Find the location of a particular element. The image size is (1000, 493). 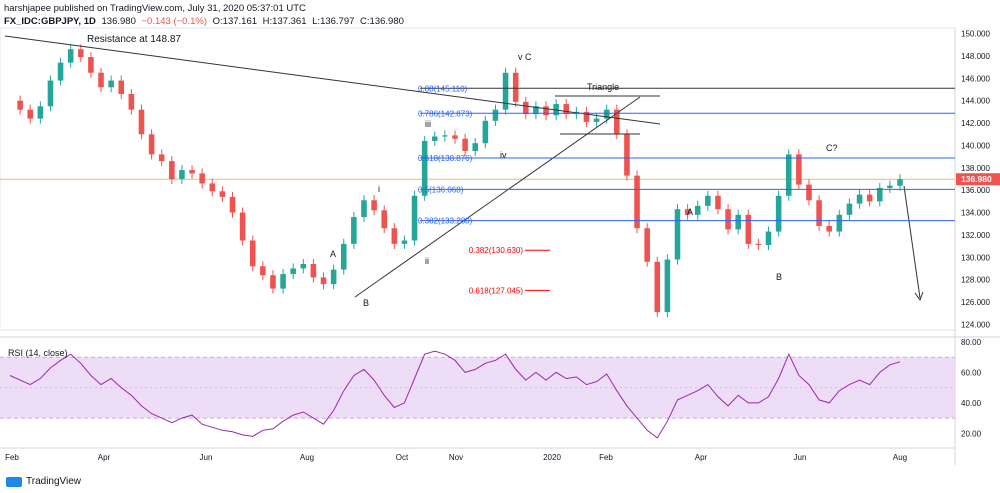

wave-annotation: v C is located at coordinates (525, 57).